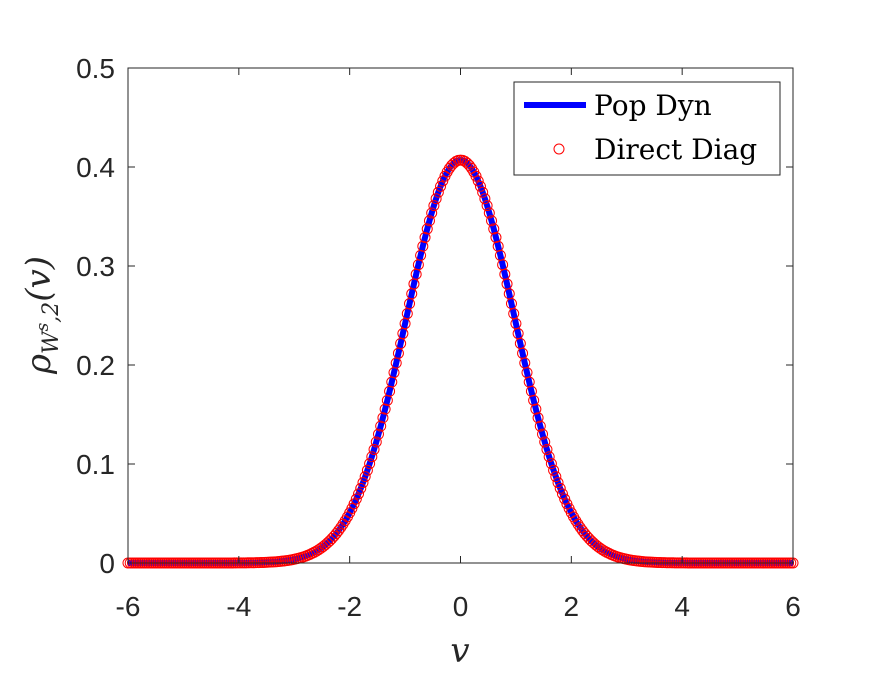  What do you see at coordinates (51, 341) in the screenshot?
I see `y-axis-label-sub-main: W` at bounding box center [51, 341].